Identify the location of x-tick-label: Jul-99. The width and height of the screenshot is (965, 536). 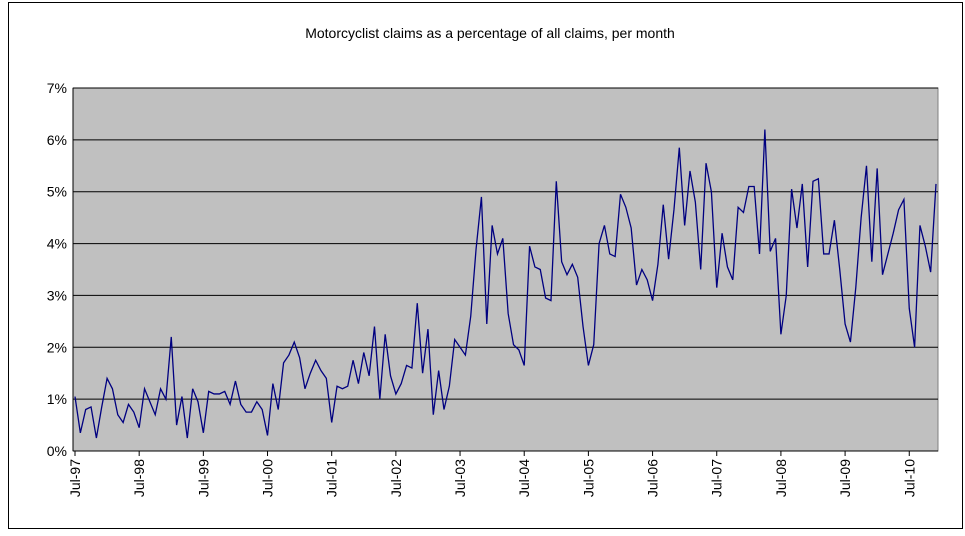
(203, 478).